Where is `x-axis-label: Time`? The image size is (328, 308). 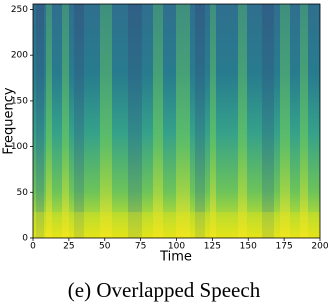 x-axis-label: Time is located at coordinates (175, 257).